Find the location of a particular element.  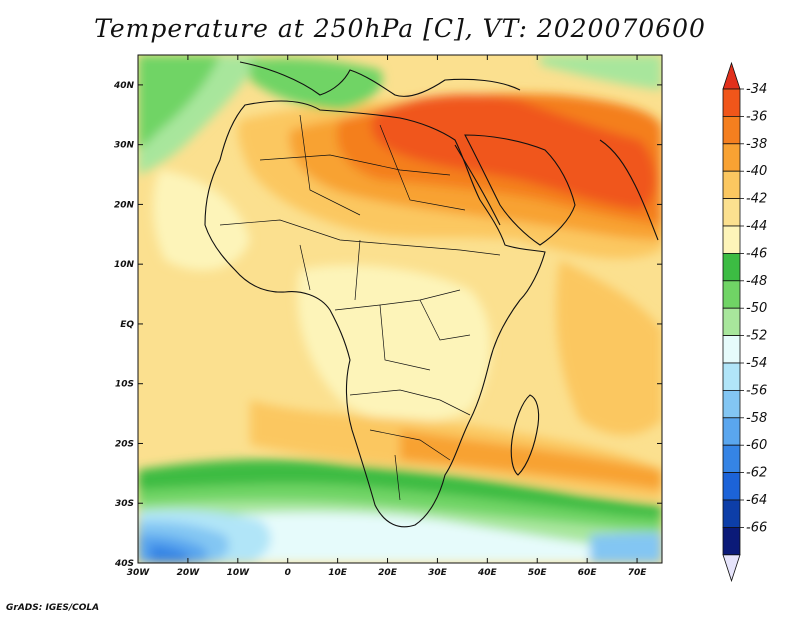

red-sea is located at coordinates (477, 185).